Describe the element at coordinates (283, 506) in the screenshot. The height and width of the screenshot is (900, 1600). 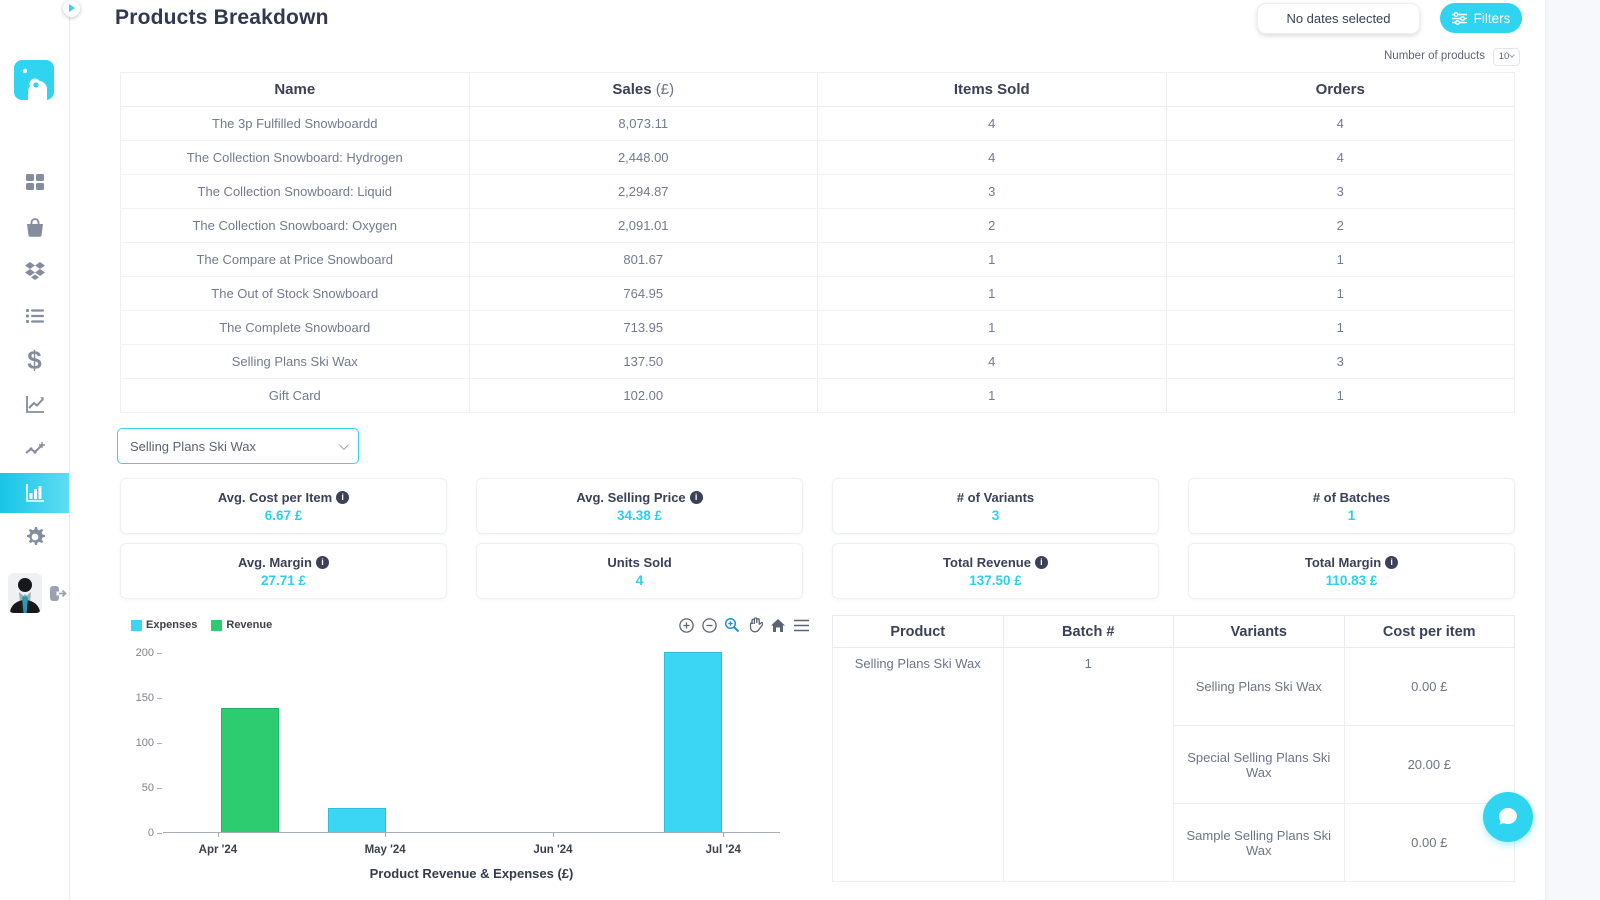
I see `stat-card: Avg. Cost per Item i 6.67 £` at that location.